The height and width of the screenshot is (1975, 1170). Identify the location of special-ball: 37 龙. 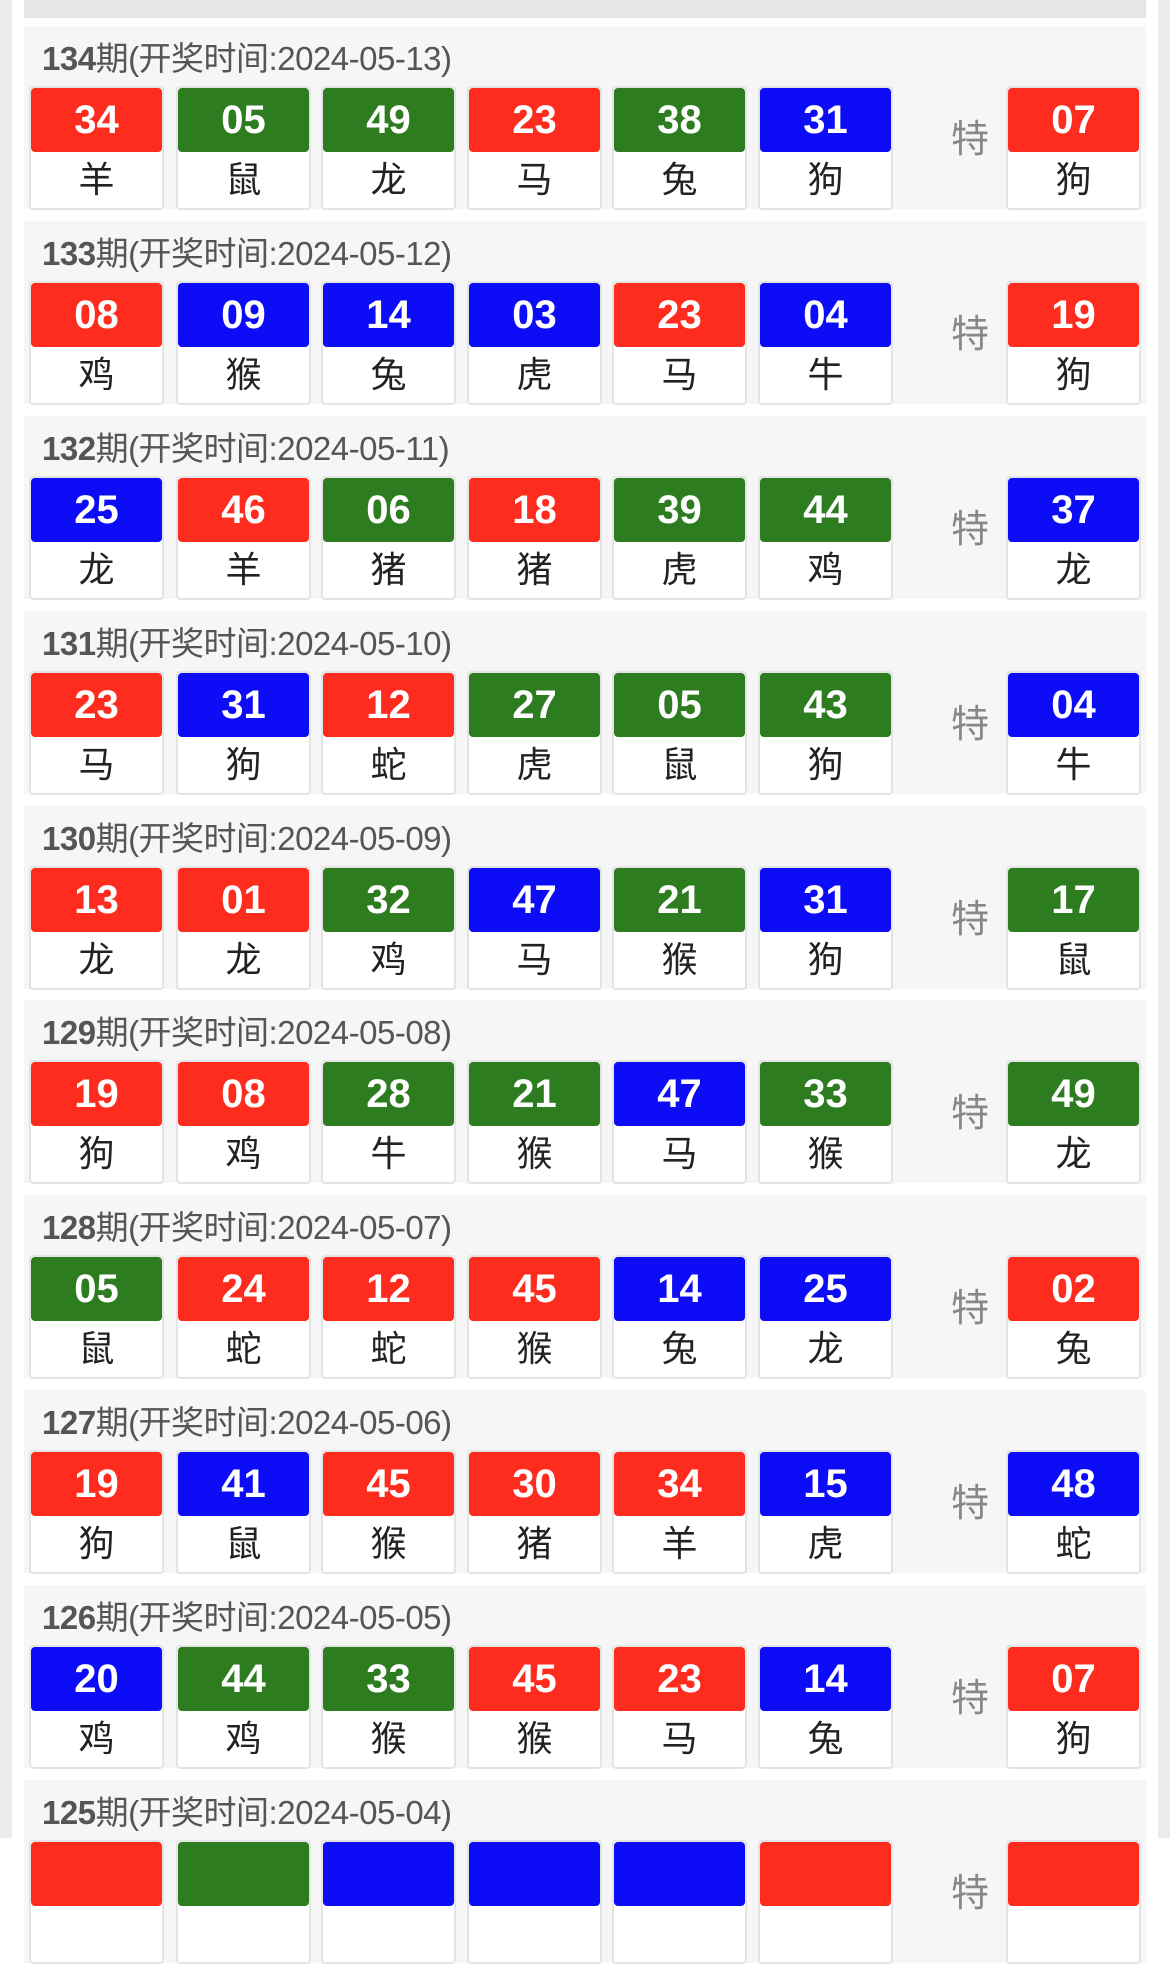
(1073, 537).